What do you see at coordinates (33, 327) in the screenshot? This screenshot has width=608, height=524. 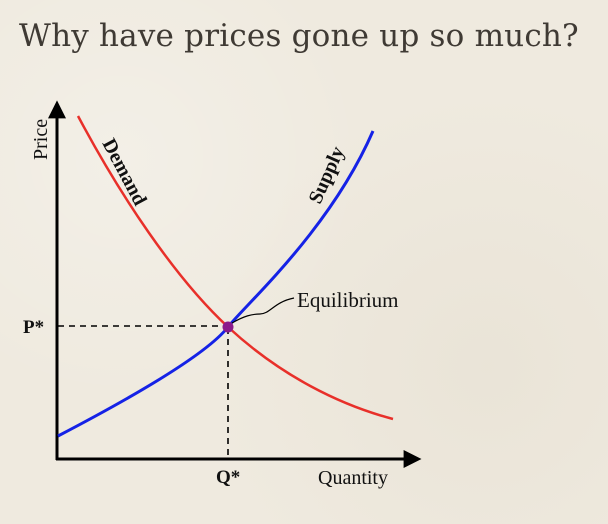 I see `price-marker-label: P*` at bounding box center [33, 327].